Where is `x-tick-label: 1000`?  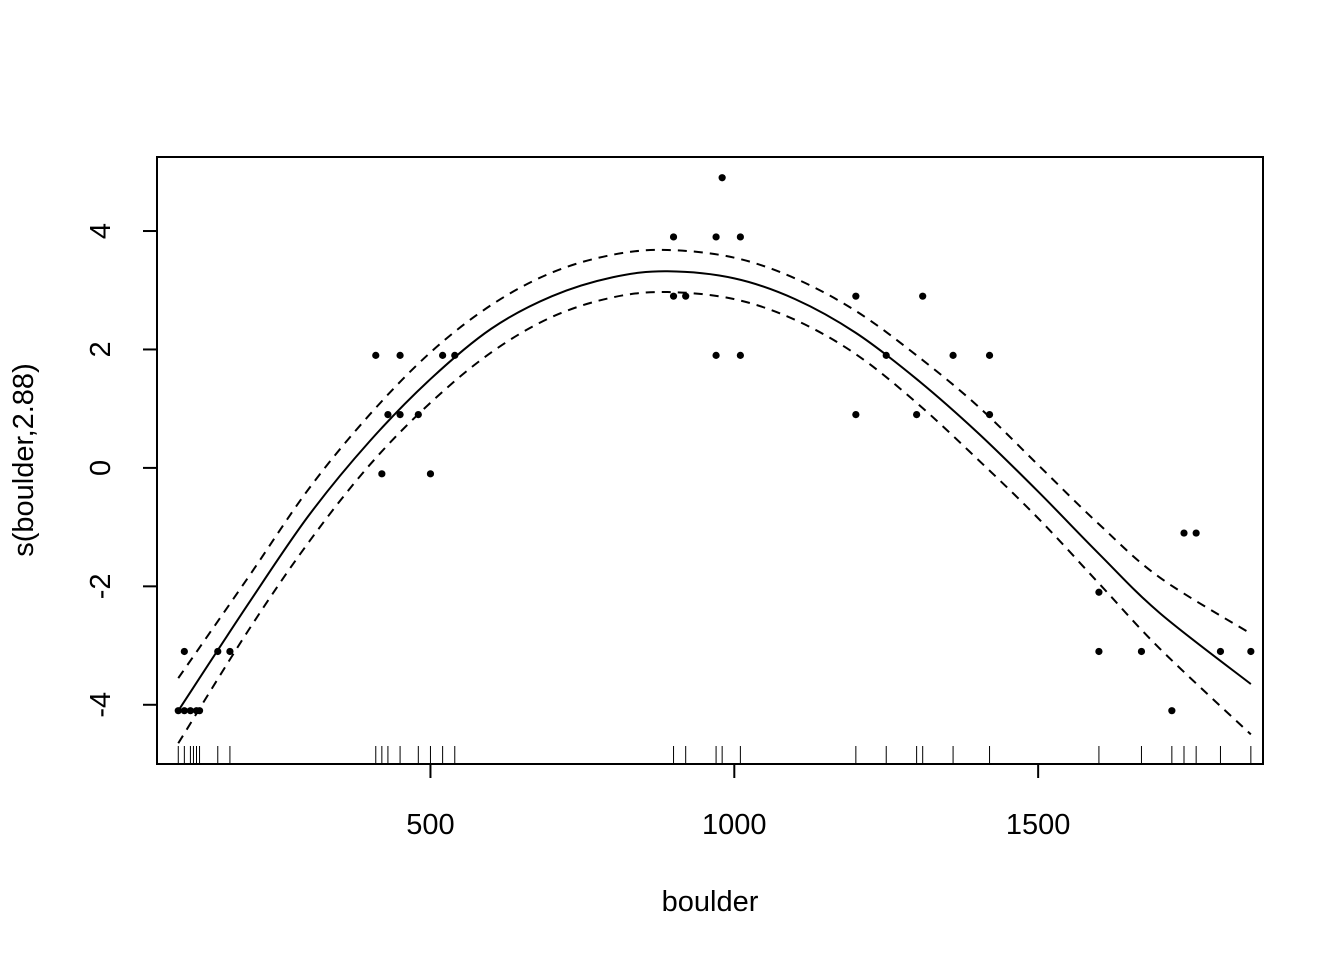 x-tick-label: 1000 is located at coordinates (734, 825).